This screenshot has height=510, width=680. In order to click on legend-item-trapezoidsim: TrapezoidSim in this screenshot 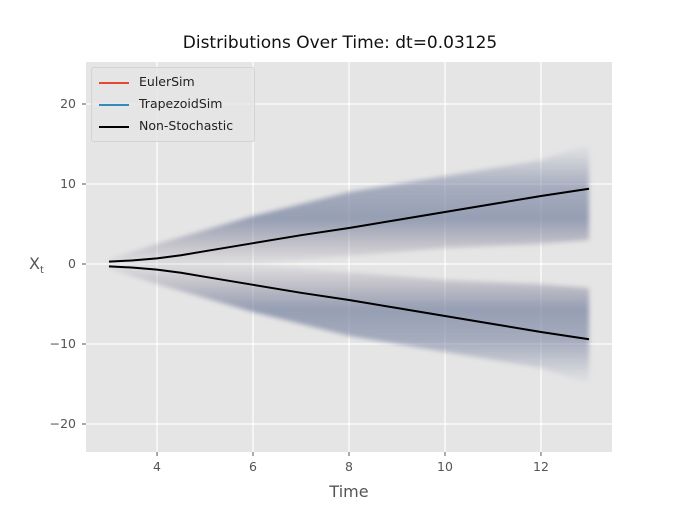, I will do `click(172, 105)`.